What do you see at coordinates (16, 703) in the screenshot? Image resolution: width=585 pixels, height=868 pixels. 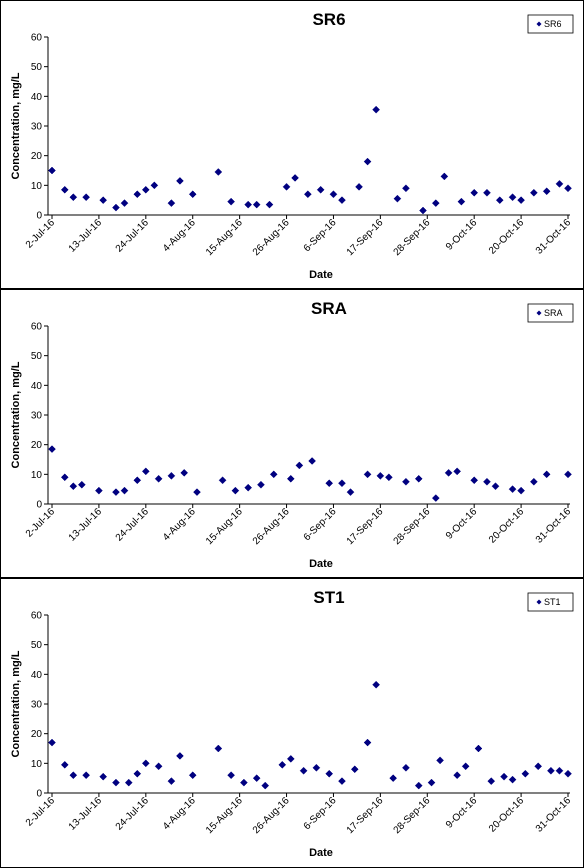 I see `y-axis-label: Concentration, mg/L` at bounding box center [16, 703].